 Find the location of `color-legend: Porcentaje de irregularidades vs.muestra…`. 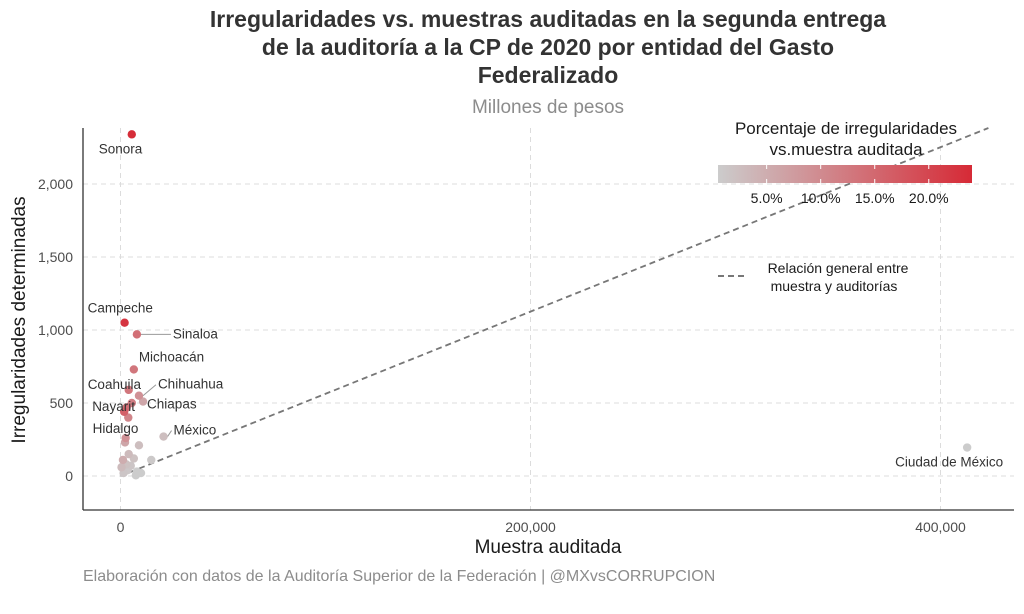

color-legend: Porcentaje de irregularidades vs.muestra… is located at coordinates (845, 162).